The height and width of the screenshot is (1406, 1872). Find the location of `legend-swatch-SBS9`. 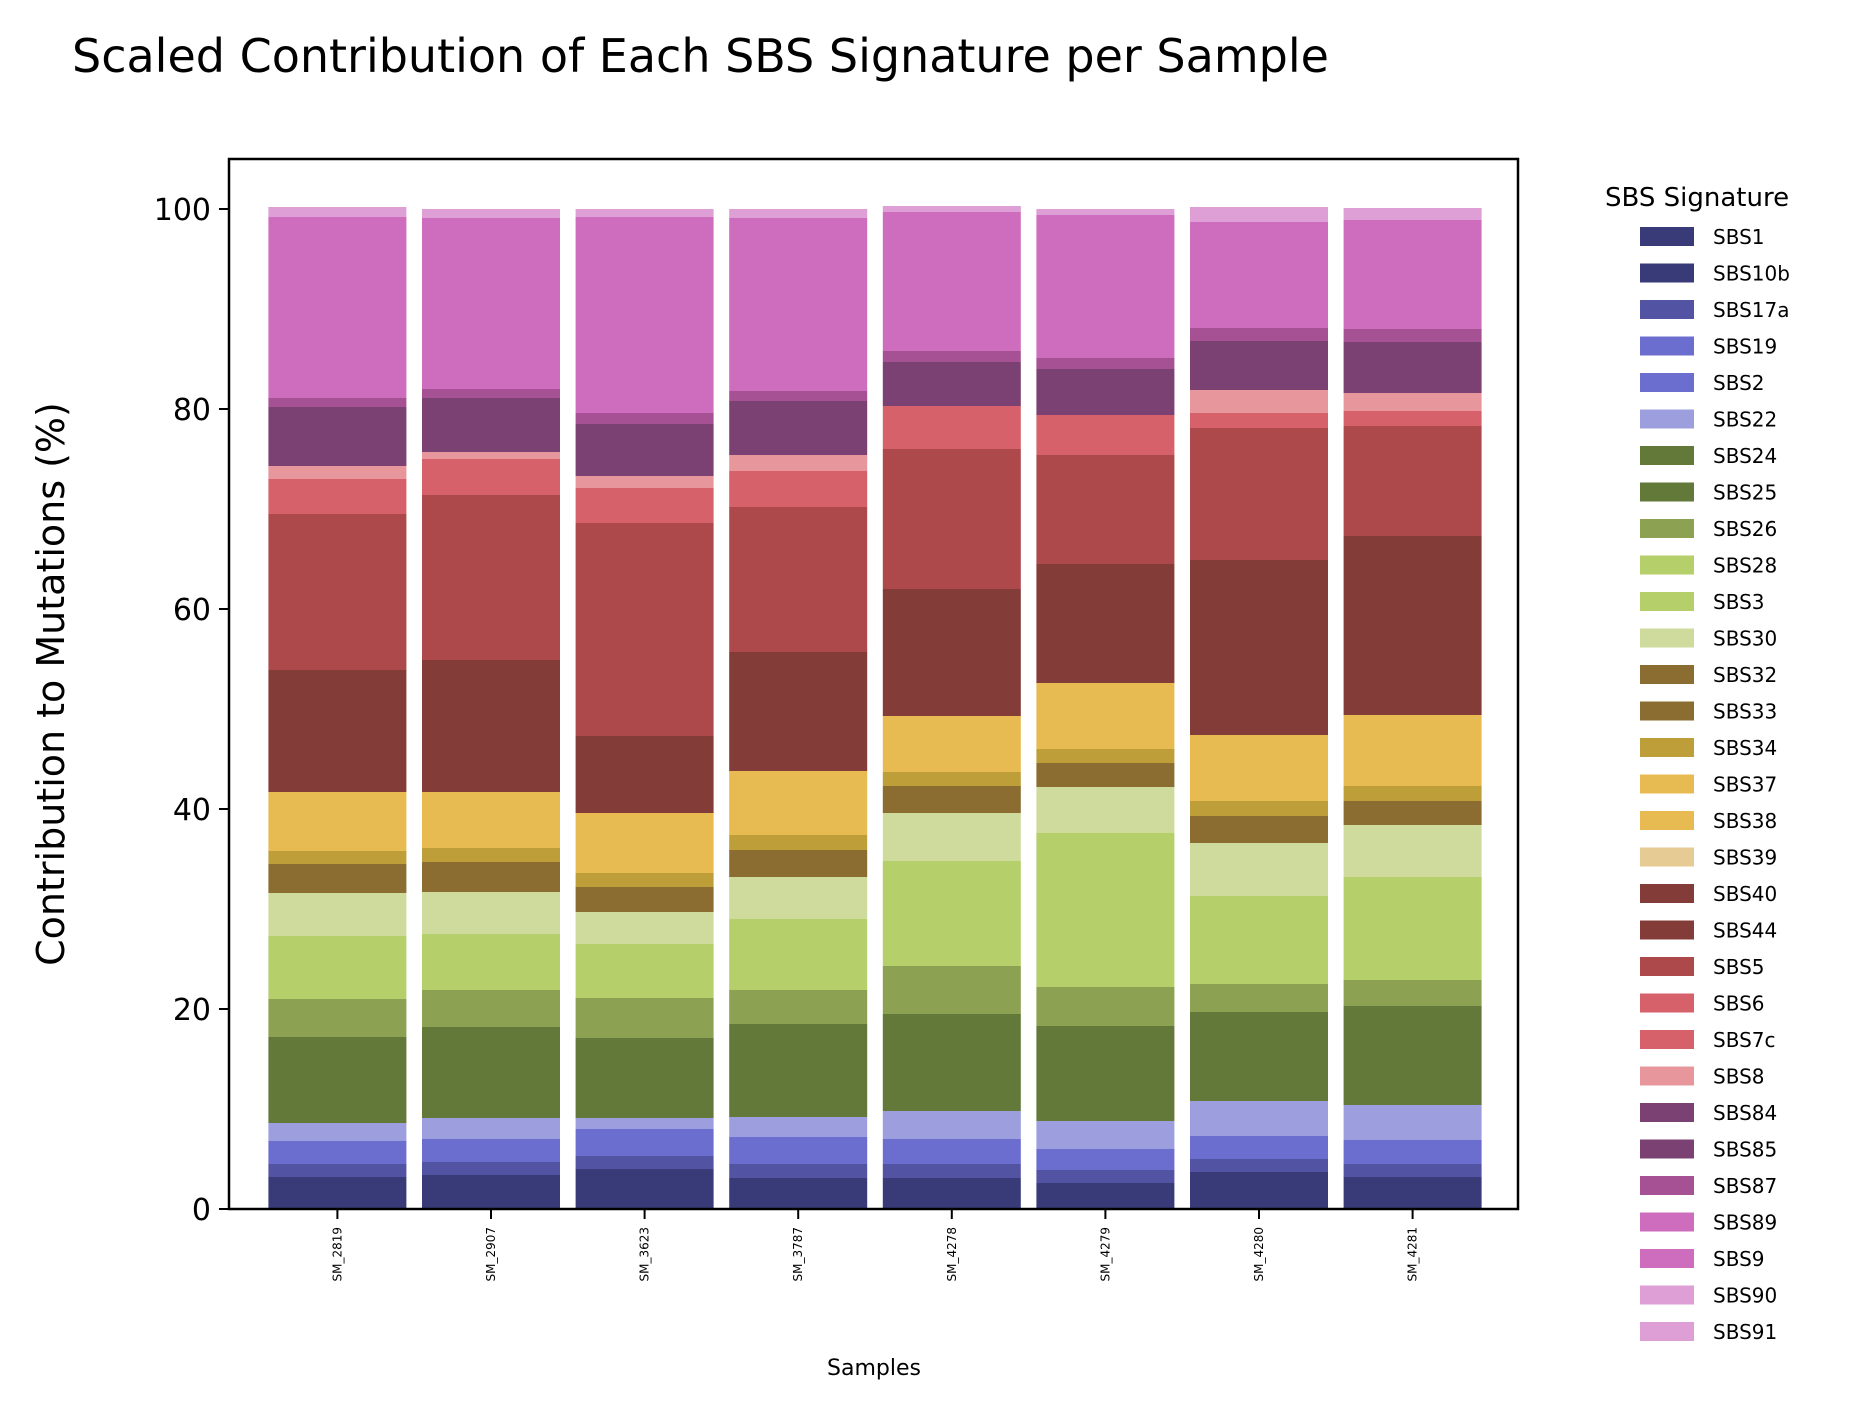

legend-swatch-SBS9 is located at coordinates (1667, 1258).